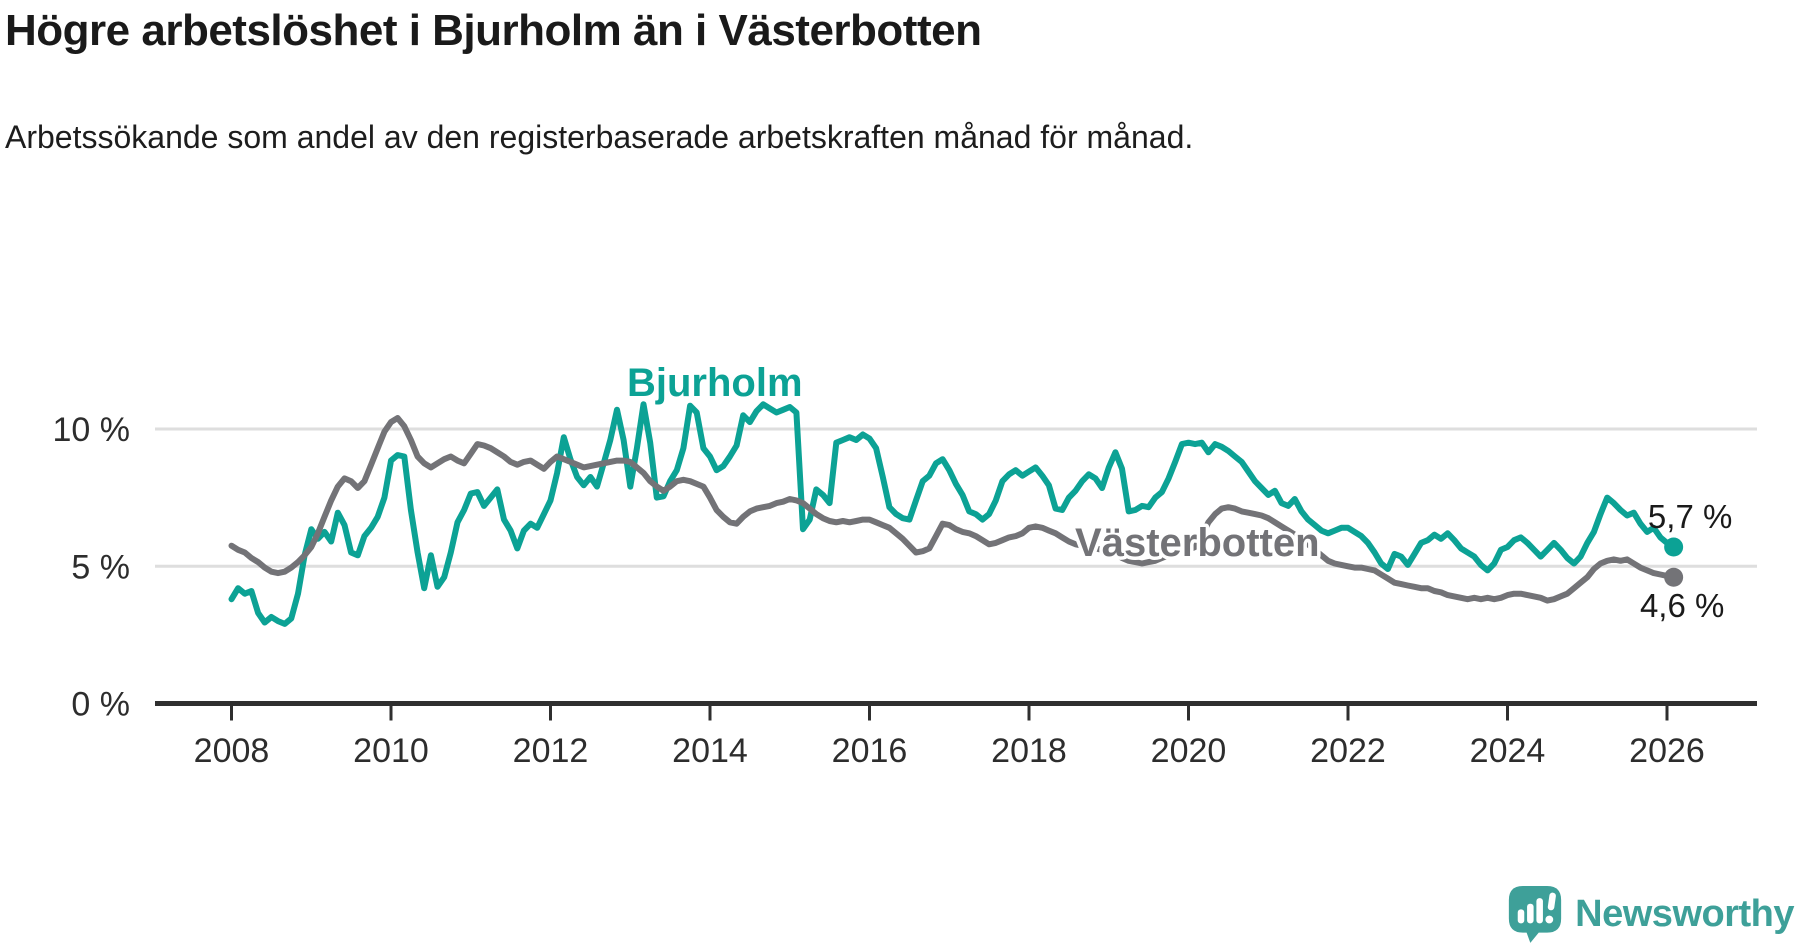 Image resolution: width=1800 pixels, height=948 pixels. I want to click on newsworthy-logo: Newsworthy, so click(1650, 914).